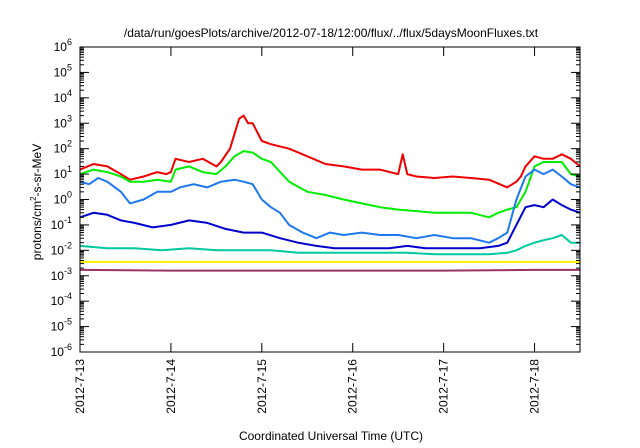 The width and height of the screenshot is (640, 448). Describe the element at coordinates (61, 325) in the screenshot. I see `y-tick-label: 10⁻⁵` at that location.